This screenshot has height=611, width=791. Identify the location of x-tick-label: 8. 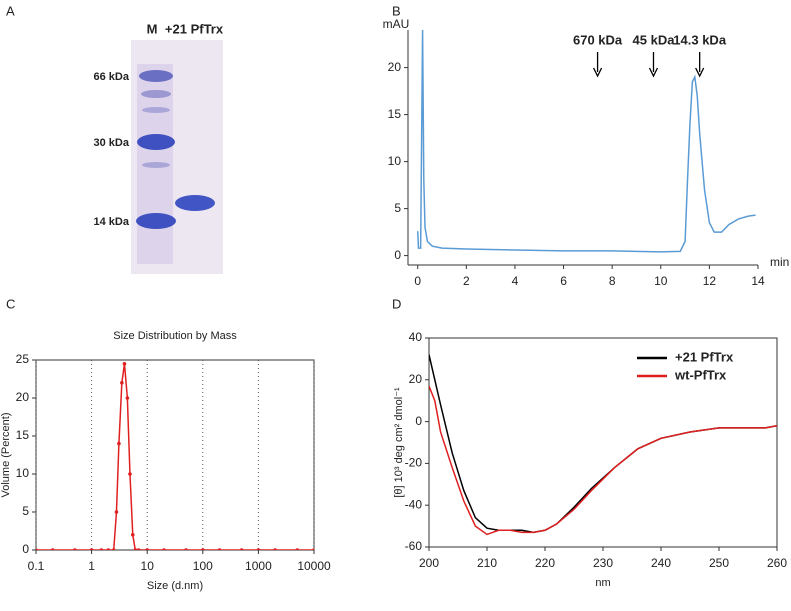
(612, 281).